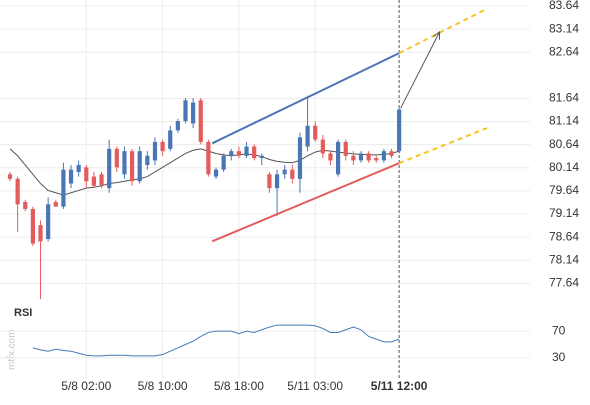 The height and width of the screenshot is (405, 590). I want to click on x-tick-label: 5/8 10:00, so click(163, 386).